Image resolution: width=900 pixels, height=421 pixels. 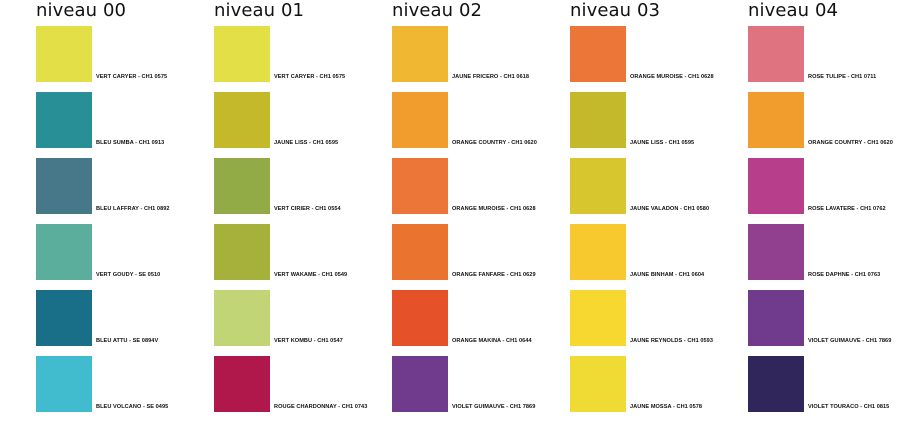 What do you see at coordinates (793, 10) in the screenshot?
I see `column-title: niveau 04` at bounding box center [793, 10].